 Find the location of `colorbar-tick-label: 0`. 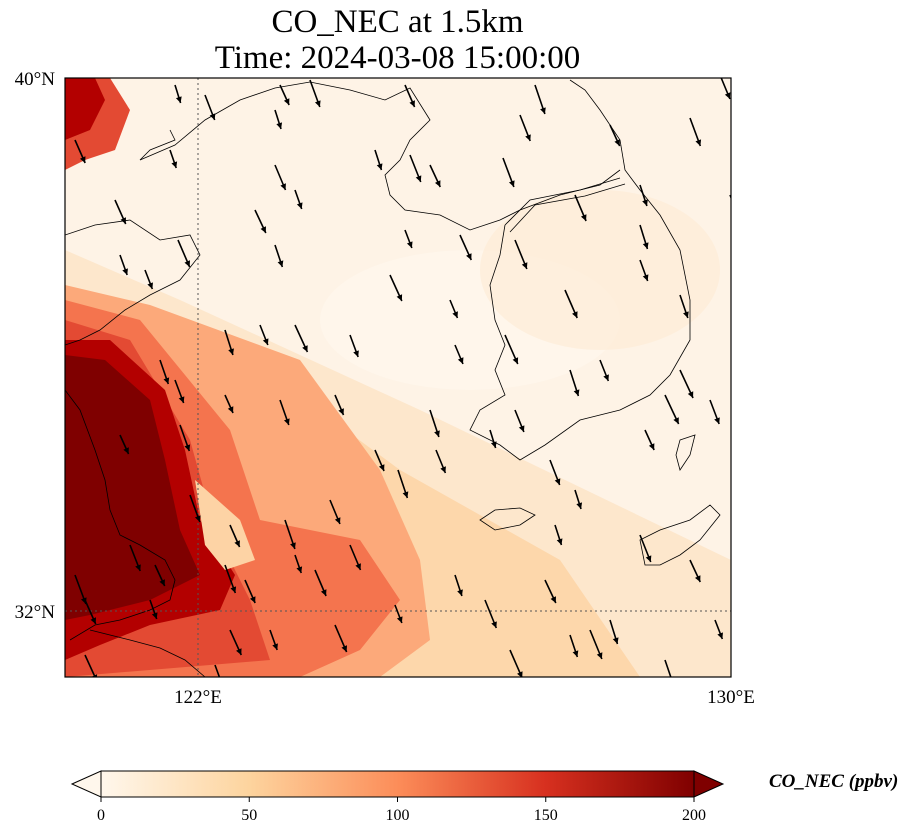

colorbar-tick-label: 0 is located at coordinates (101, 815).